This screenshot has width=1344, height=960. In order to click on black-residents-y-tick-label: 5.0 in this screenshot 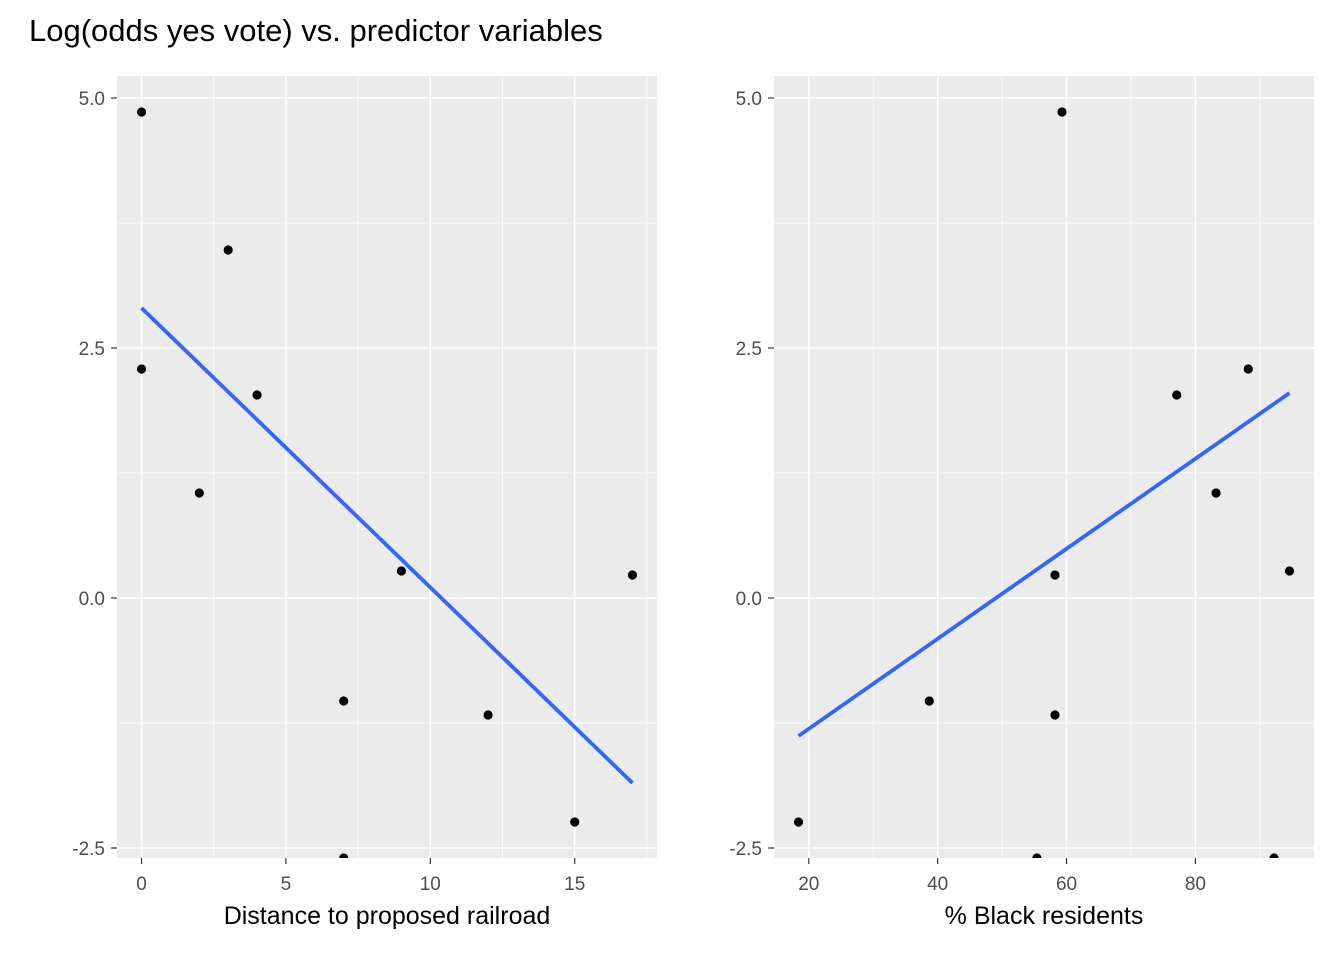, I will do `click(749, 99)`.